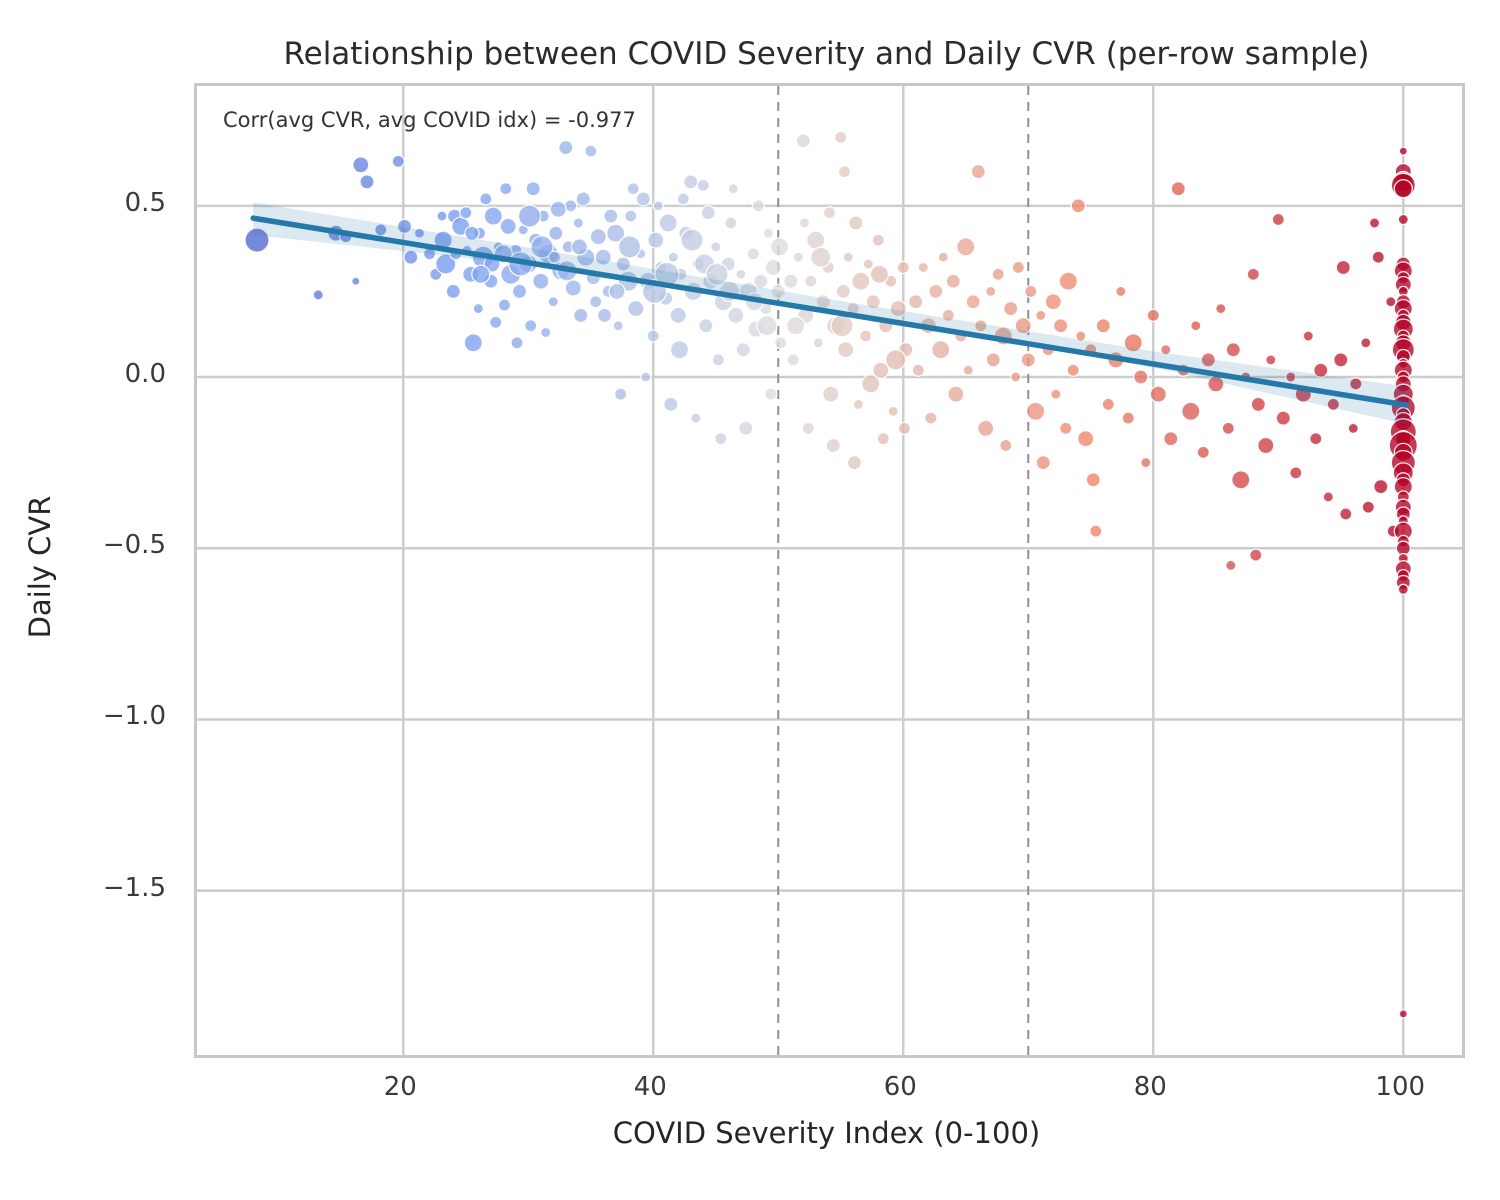  Describe the element at coordinates (145, 202) in the screenshot. I see `y-tick-label: 0.5` at that location.